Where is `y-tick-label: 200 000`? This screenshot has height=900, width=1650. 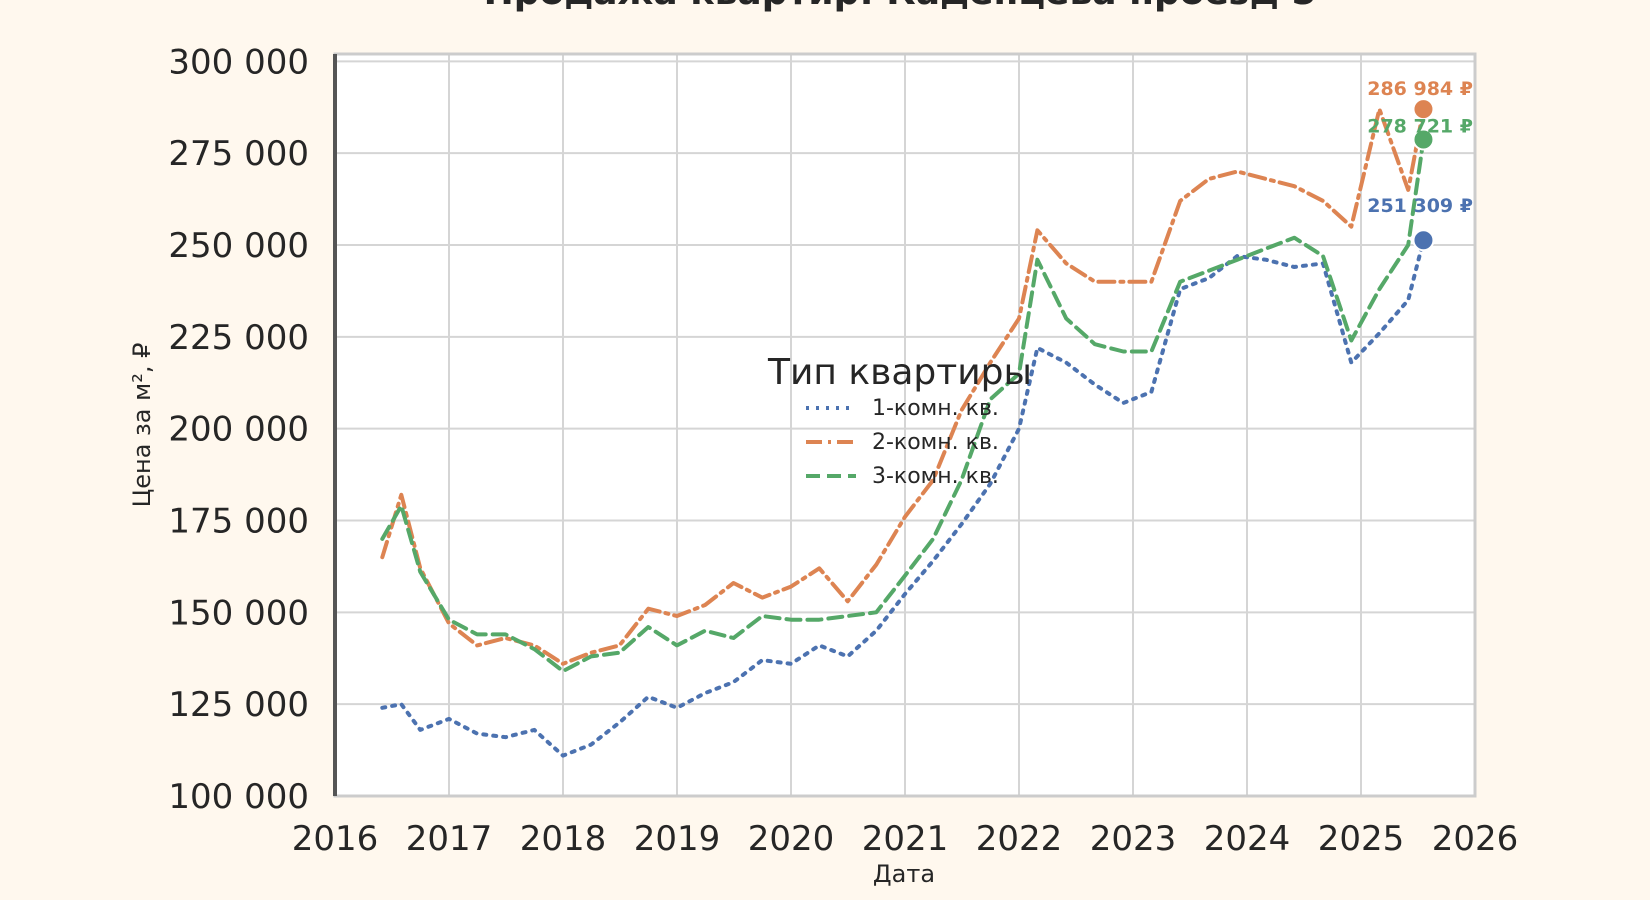 y-tick-label: 200 000 is located at coordinates (238, 430).